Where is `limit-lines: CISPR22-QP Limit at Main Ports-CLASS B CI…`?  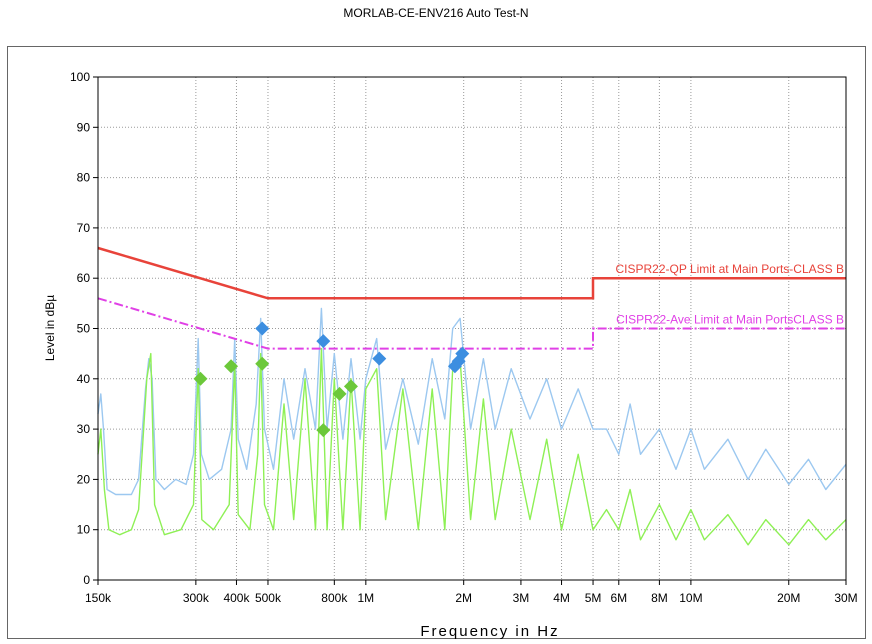
limit-lines: CISPR22-QP Limit at Main Ports-CLASS B CI… is located at coordinates (471, 298).